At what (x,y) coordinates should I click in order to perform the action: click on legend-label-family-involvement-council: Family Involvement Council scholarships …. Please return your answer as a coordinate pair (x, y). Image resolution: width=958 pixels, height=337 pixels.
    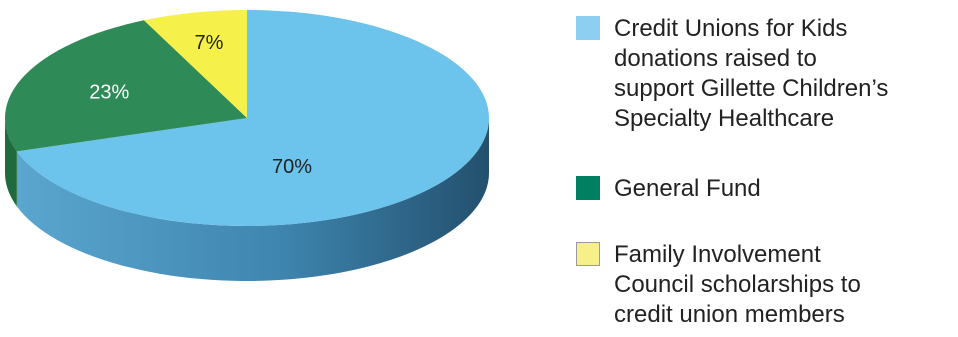
    Looking at the image, I should click on (737, 284).